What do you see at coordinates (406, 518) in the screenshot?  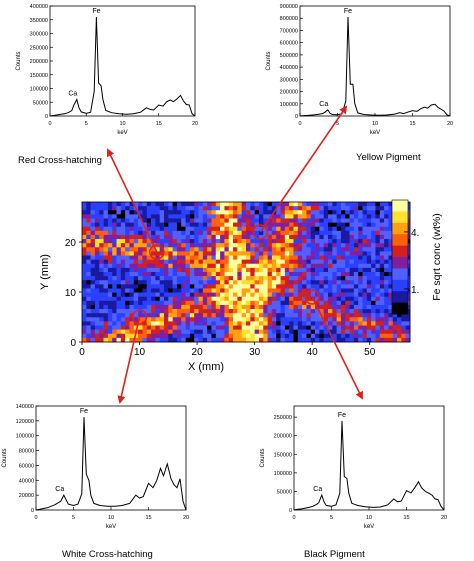 I see `x-tick-label: 15` at bounding box center [406, 518].